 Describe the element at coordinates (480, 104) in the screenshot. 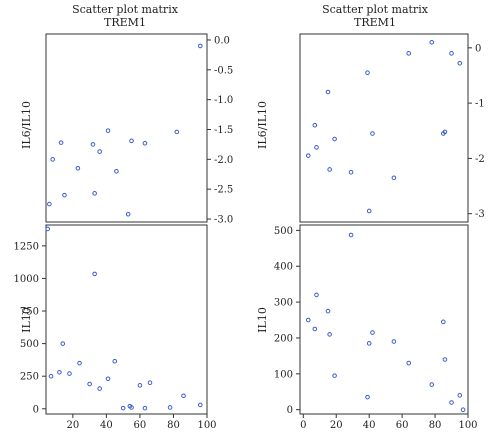

I see `ytick-label: -1` at that location.